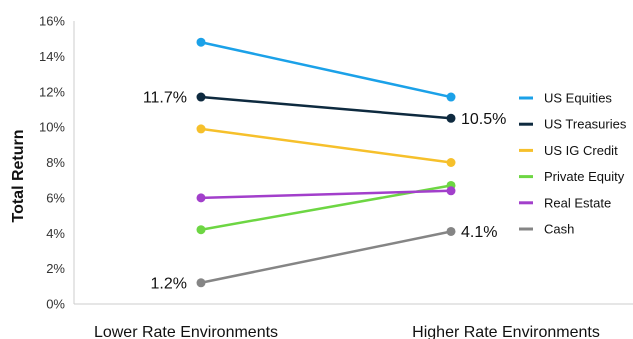 The height and width of the screenshot is (339, 633). Describe the element at coordinates (55, 304) in the screenshot. I see `y-tick-label: 0%` at that location.